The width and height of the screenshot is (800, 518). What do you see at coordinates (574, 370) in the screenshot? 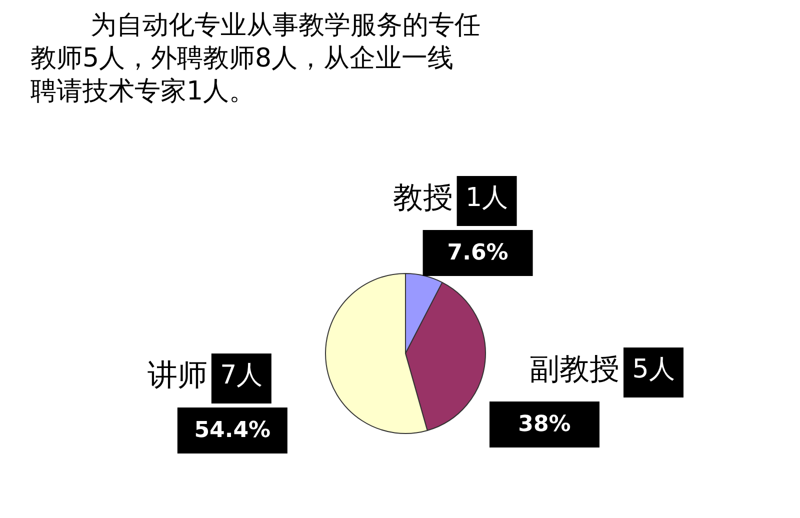
I see `slice-label: 副教授` at bounding box center [574, 370].